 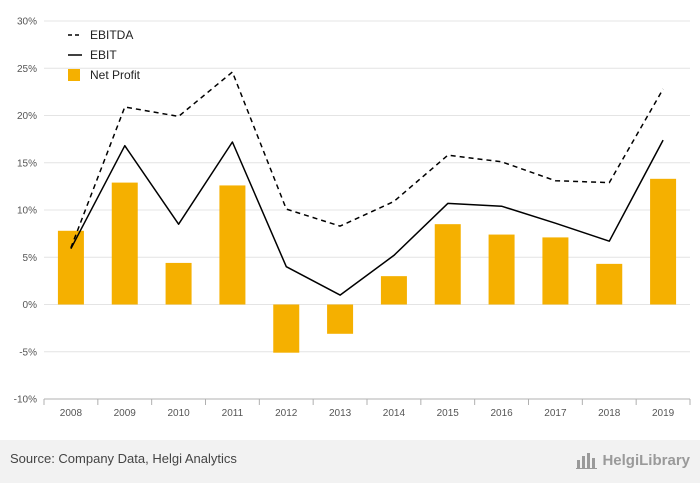 I want to click on y-tick-label: 15%, so click(x=27, y=163).